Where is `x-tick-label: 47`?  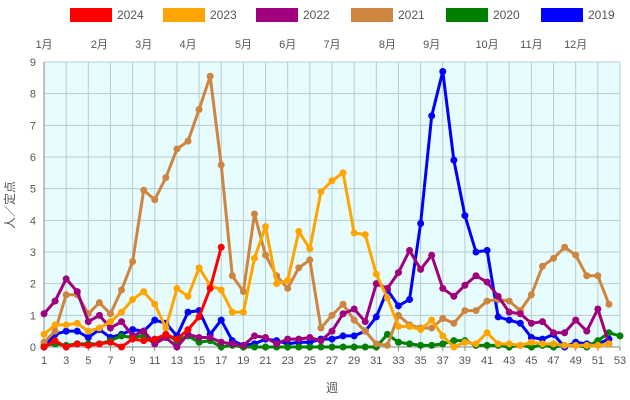 x-tick-label: 47 is located at coordinates (553, 361).